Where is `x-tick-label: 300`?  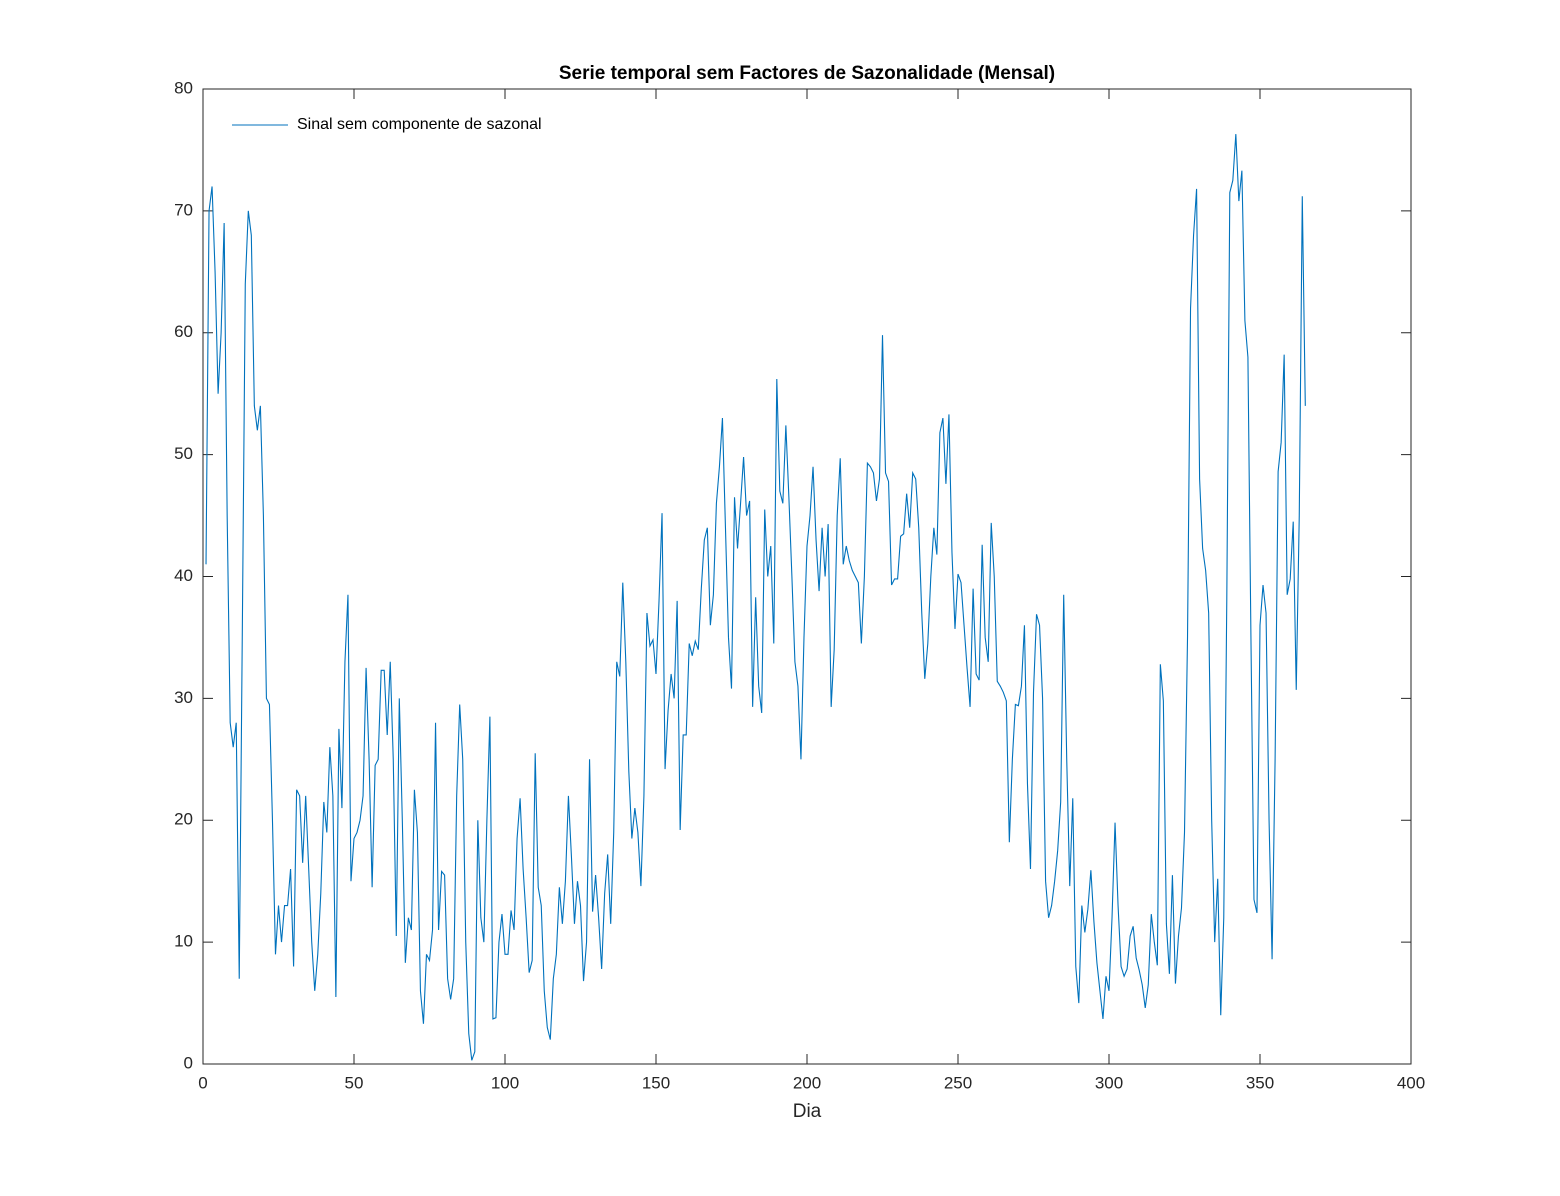 x-tick-label: 300 is located at coordinates (1109, 1082).